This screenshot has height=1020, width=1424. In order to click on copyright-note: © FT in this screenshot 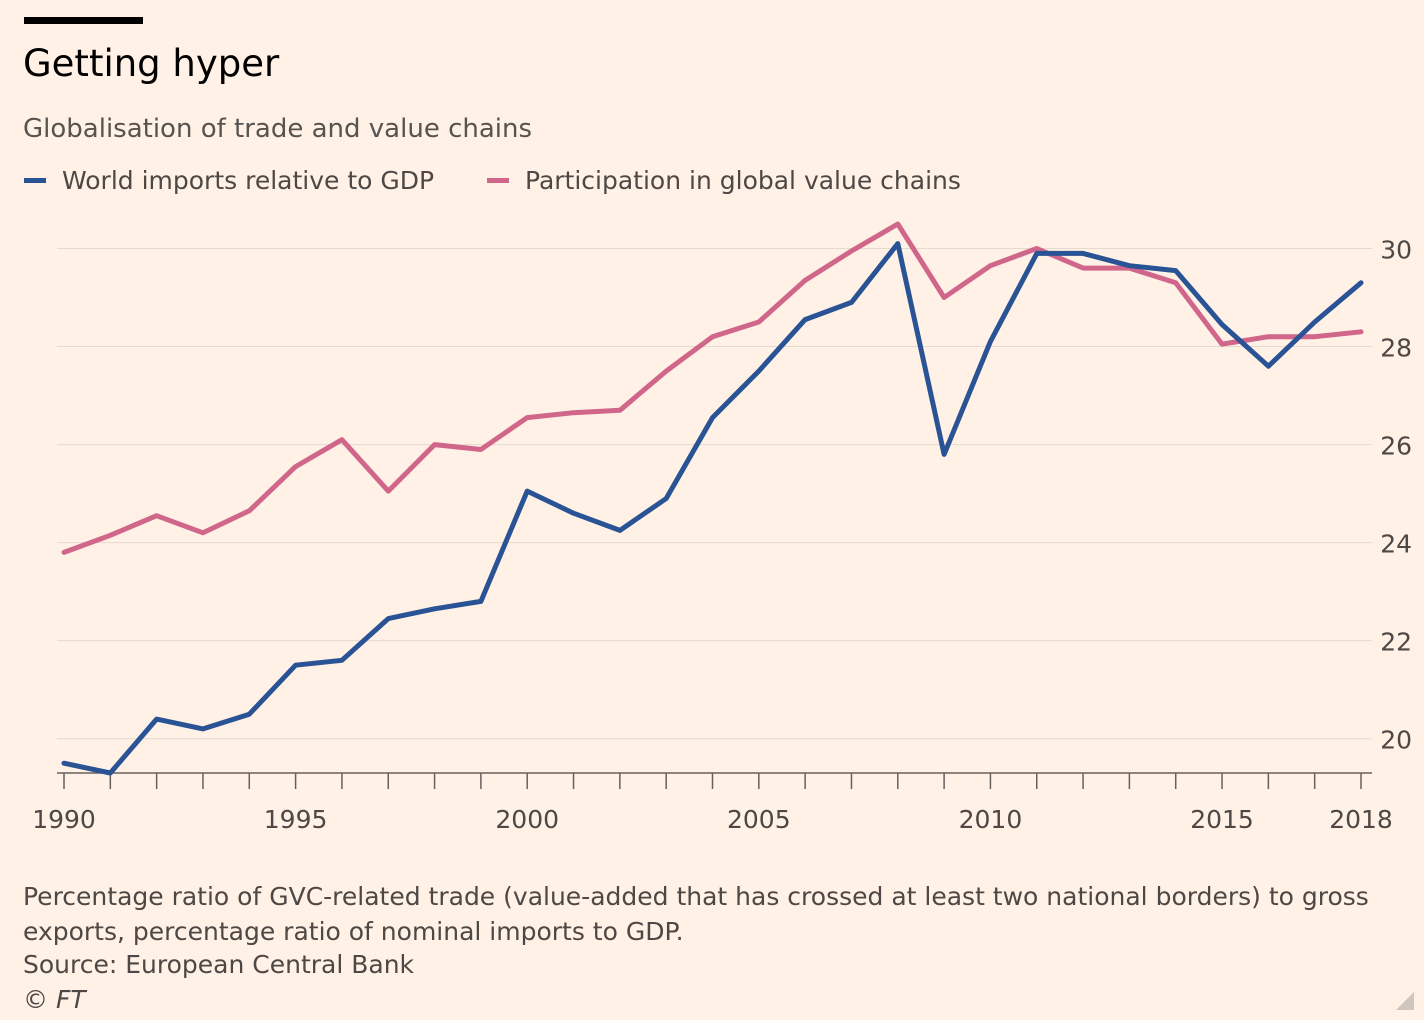, I will do `click(54, 999)`.